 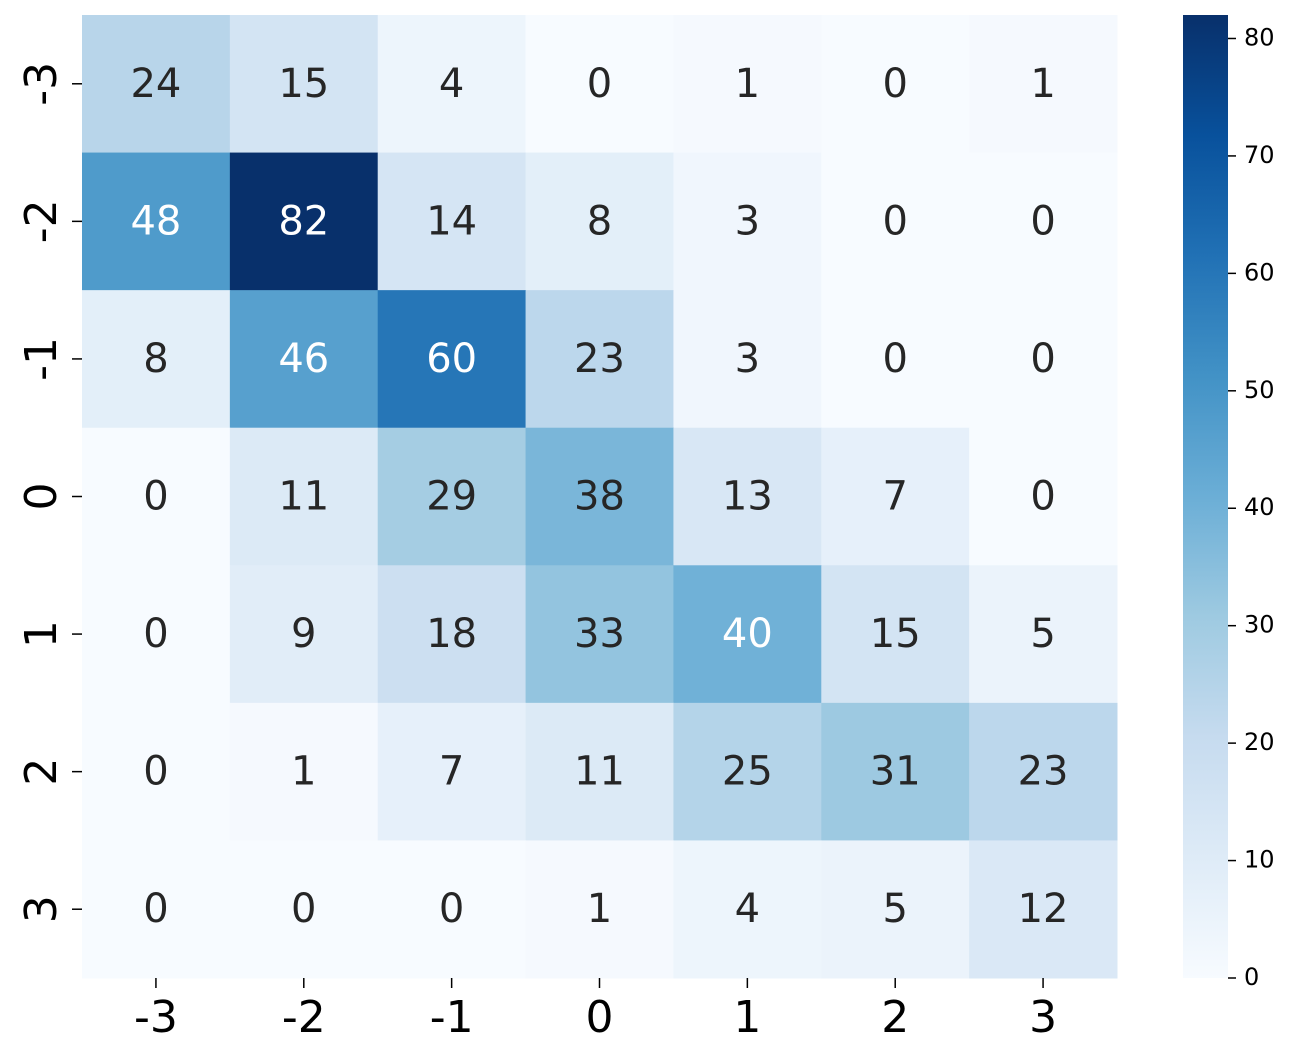 What do you see at coordinates (452, 1017) in the screenshot?
I see `x-tick-label: -1` at bounding box center [452, 1017].